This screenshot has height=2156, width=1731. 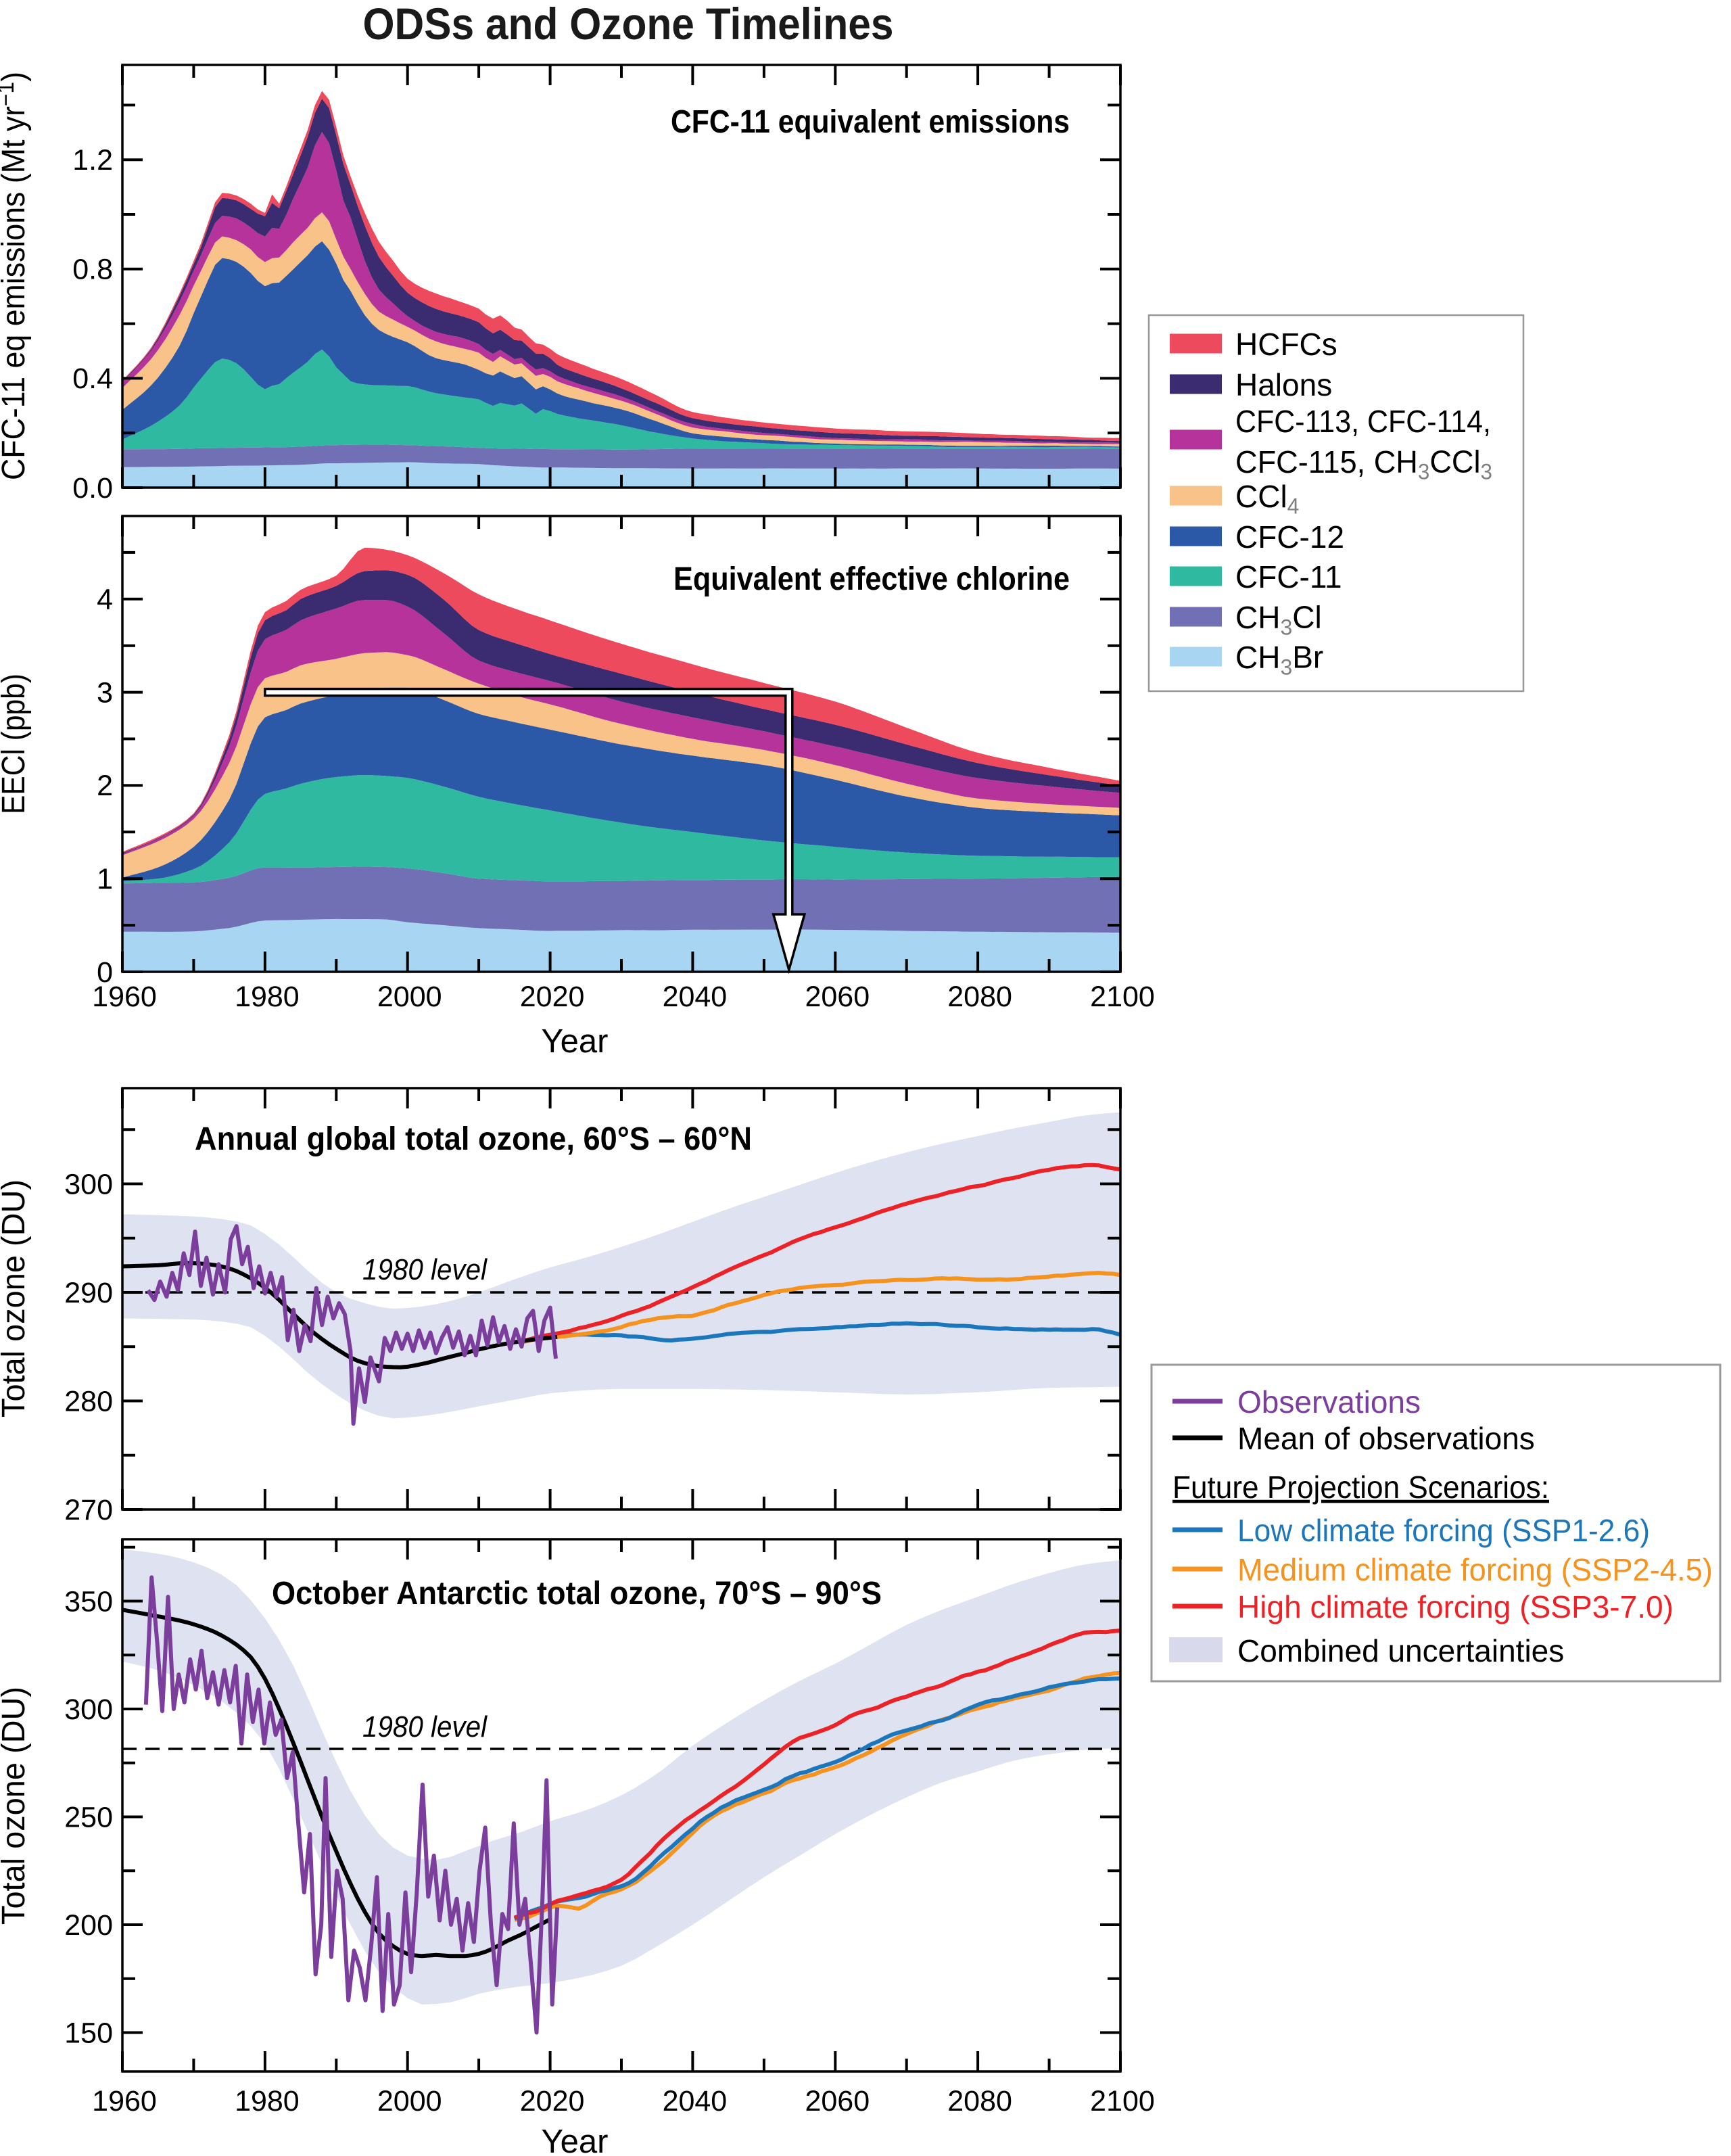 What do you see at coordinates (1386, 1438) in the screenshot?
I see `svg-text: Mean of observations` at bounding box center [1386, 1438].